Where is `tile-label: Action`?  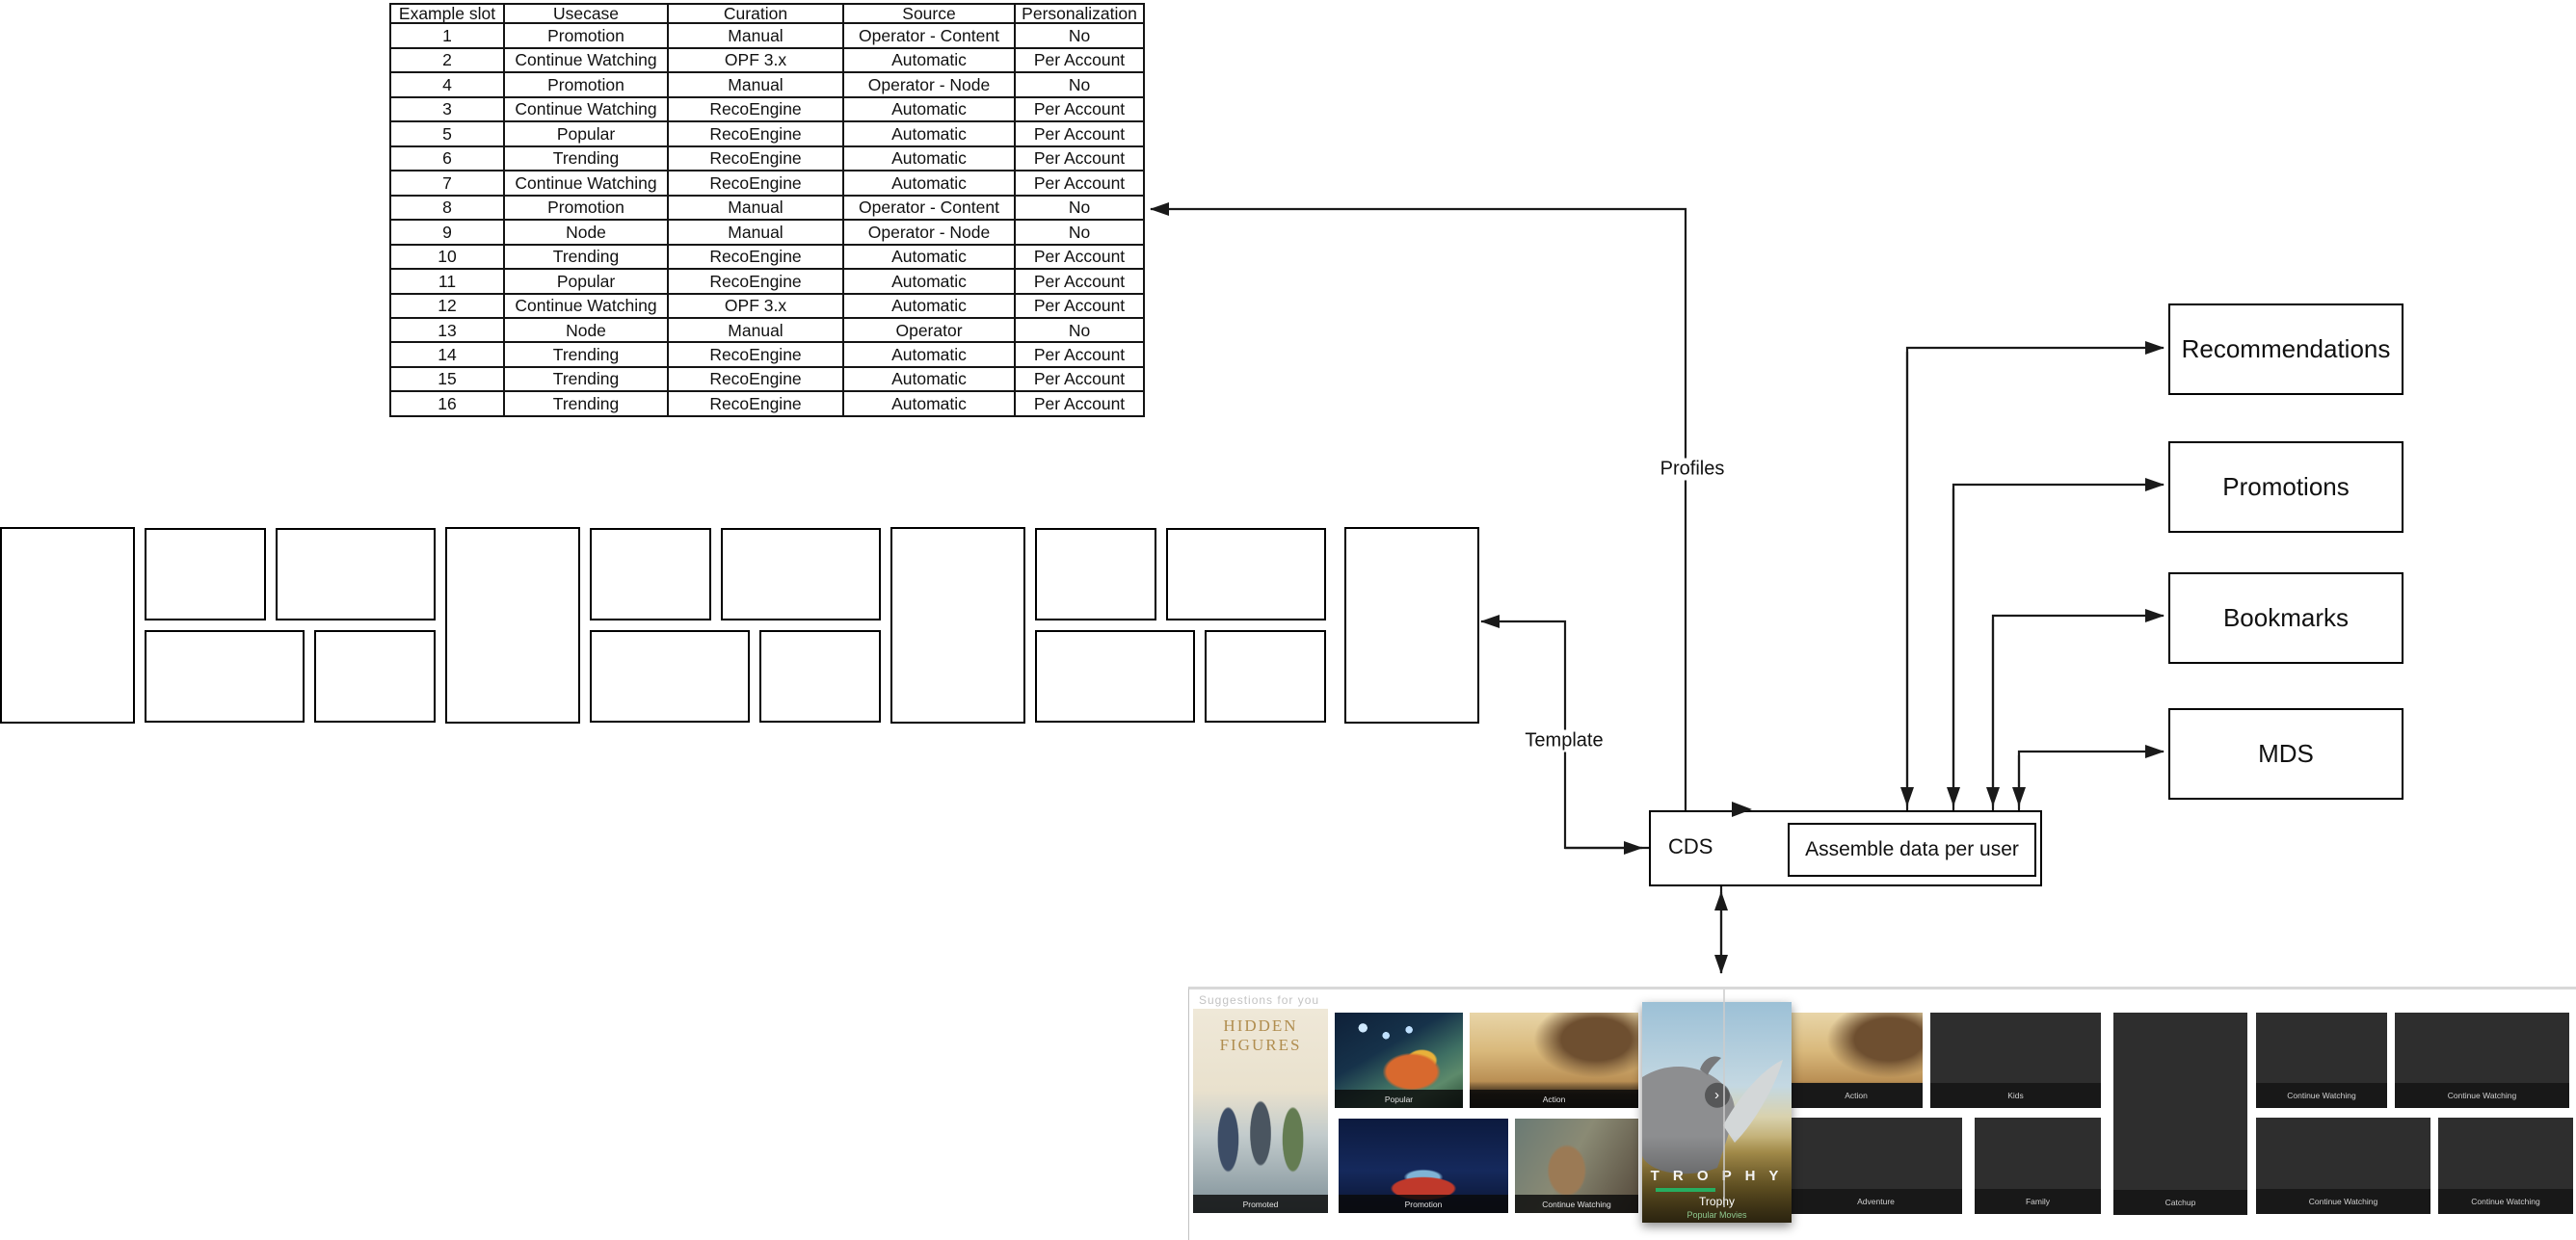
tile-label: Action is located at coordinates (1554, 1099).